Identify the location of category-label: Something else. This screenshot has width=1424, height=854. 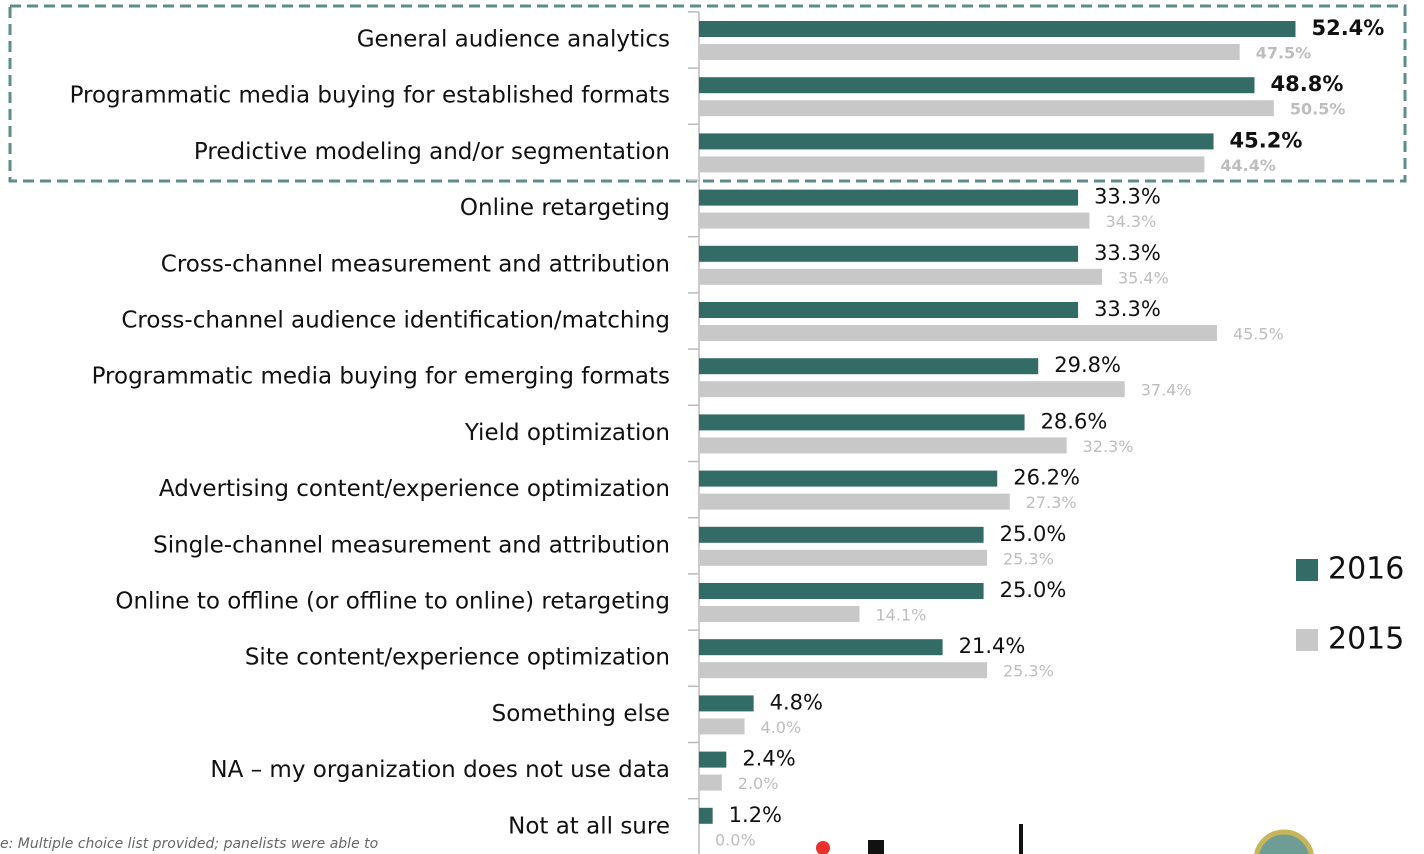
(581, 714).